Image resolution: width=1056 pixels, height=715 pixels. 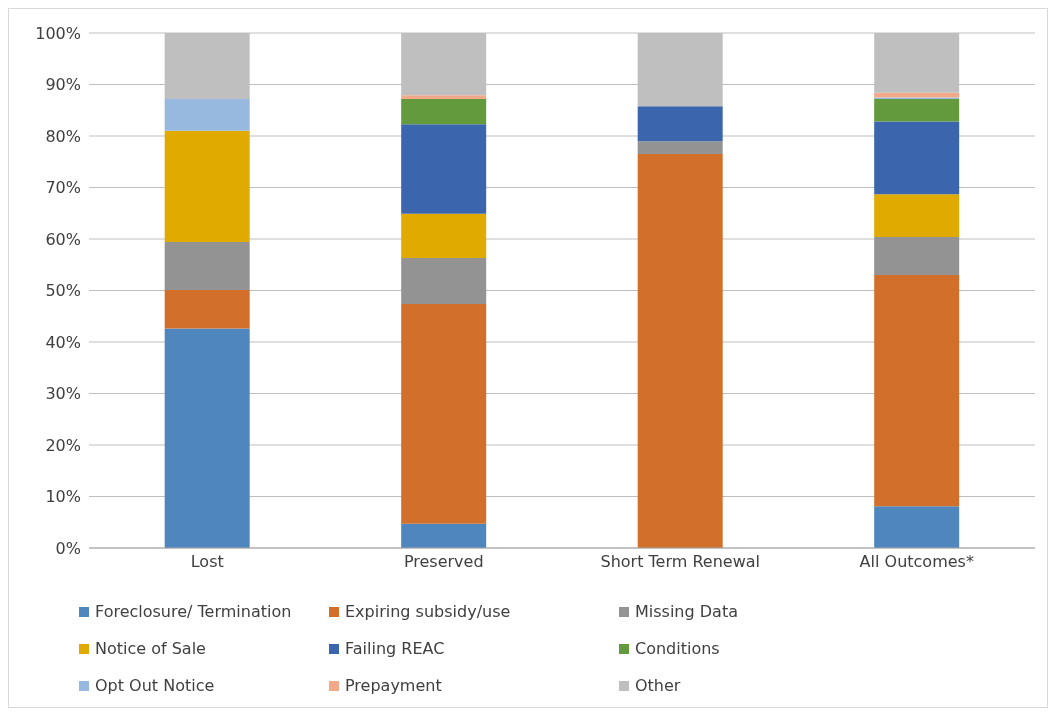 I want to click on y-tick-label: 80%, so click(x=63, y=136).